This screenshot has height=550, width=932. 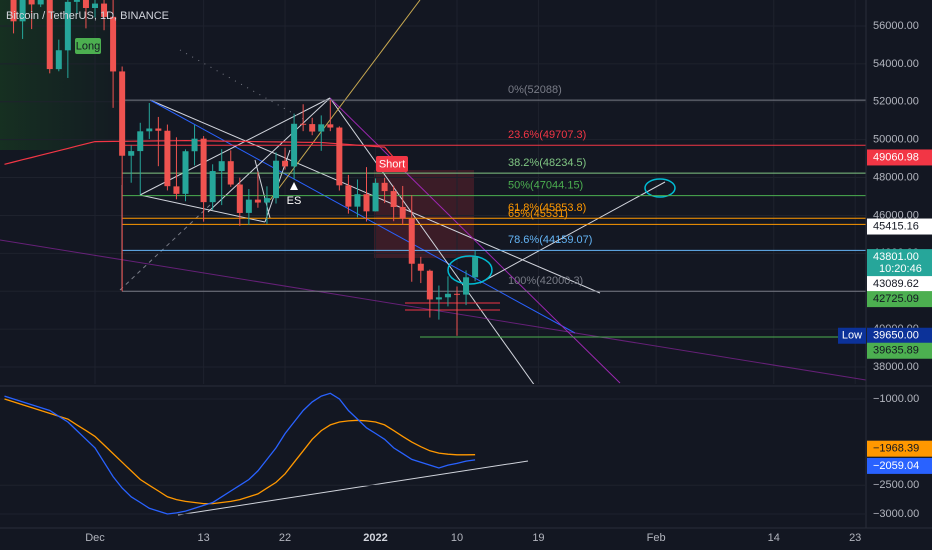 What do you see at coordinates (896, 449) in the screenshot?
I see `value-tag-label: −1968.39` at bounding box center [896, 449].